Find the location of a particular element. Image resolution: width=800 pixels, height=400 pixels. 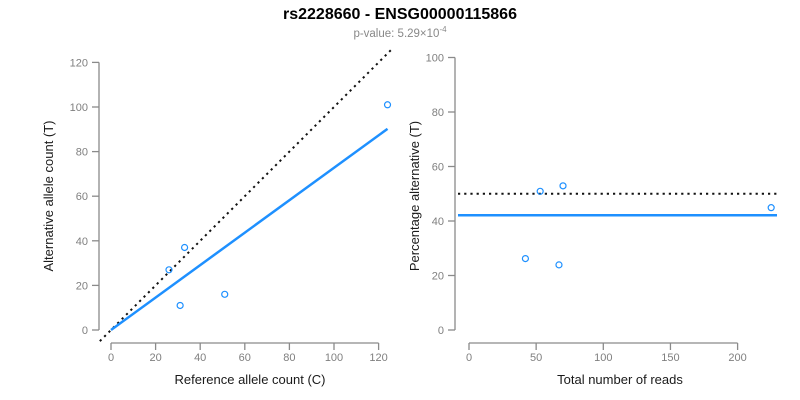

x-tick-label: 50 is located at coordinates (536, 358).